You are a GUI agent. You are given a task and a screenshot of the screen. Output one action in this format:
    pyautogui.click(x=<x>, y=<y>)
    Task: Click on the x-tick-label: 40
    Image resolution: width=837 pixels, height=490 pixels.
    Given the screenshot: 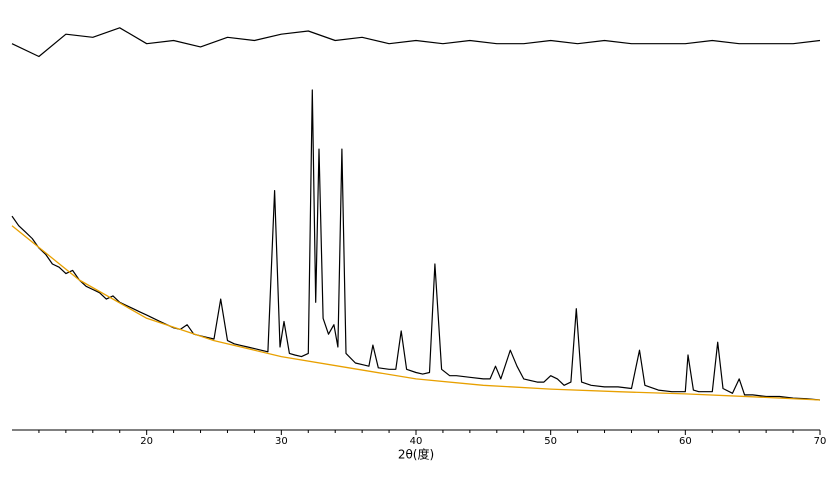 What is the action you would take?
    pyautogui.click(x=416, y=441)
    